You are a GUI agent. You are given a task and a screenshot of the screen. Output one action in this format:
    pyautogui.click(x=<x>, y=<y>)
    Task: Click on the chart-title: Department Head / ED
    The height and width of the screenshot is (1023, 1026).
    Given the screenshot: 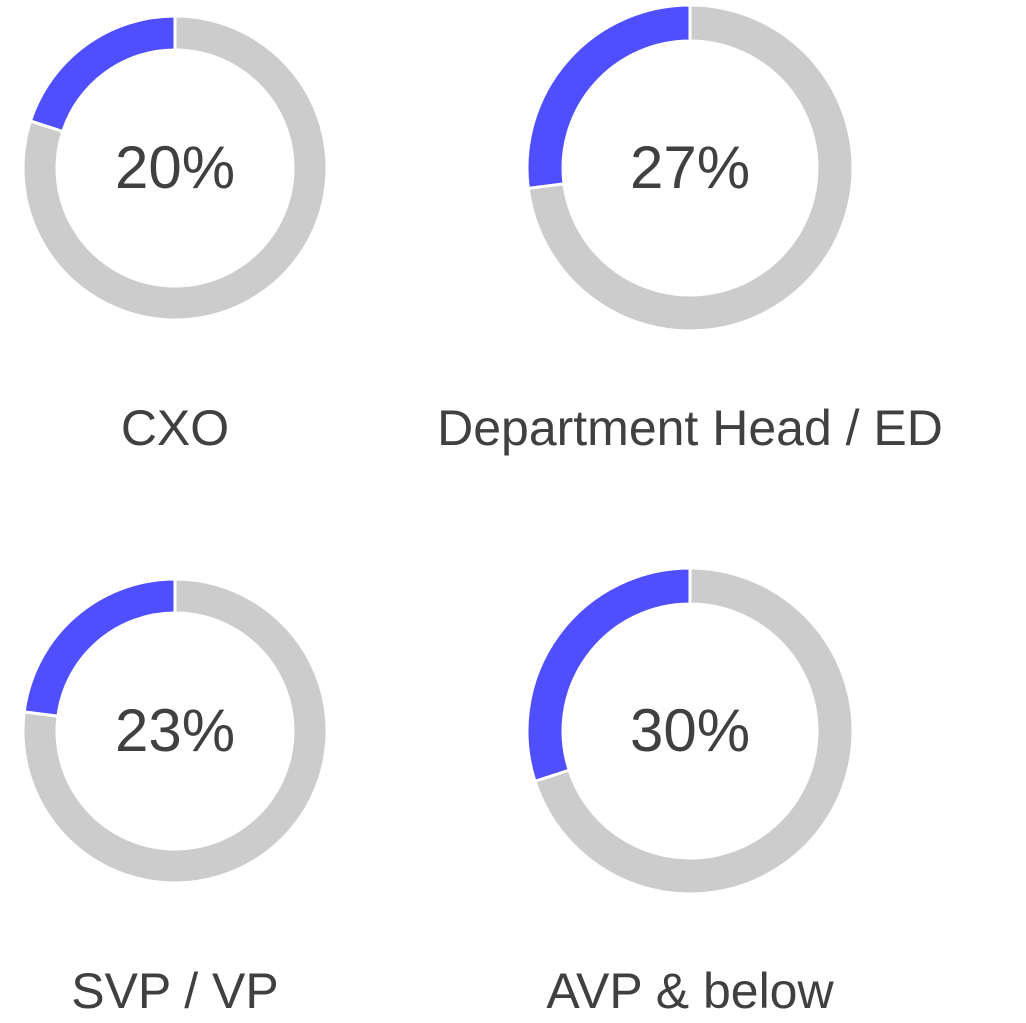 What is the action you would take?
    pyautogui.click(x=690, y=428)
    